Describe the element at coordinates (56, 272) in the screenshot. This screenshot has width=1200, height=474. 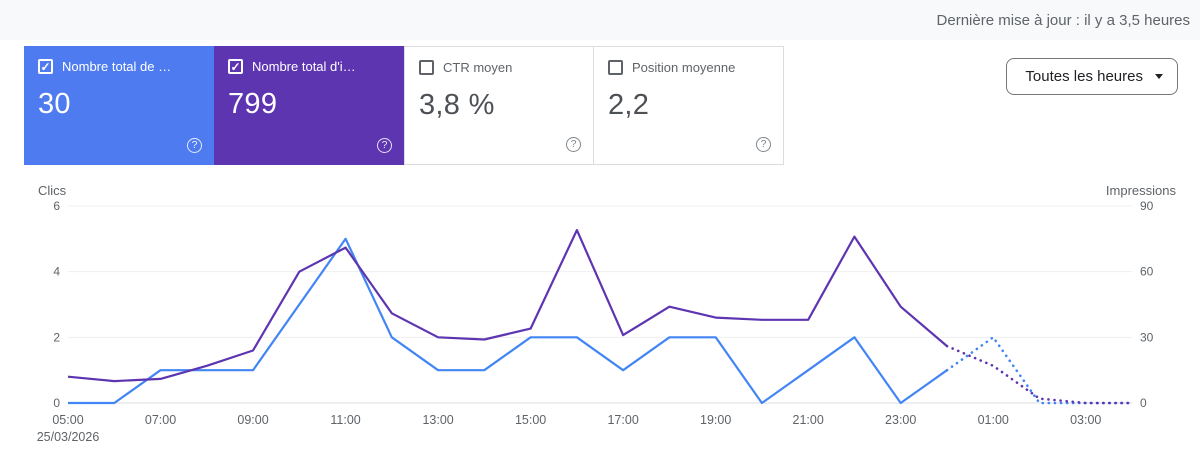
I see `svg-text: 4` at that location.